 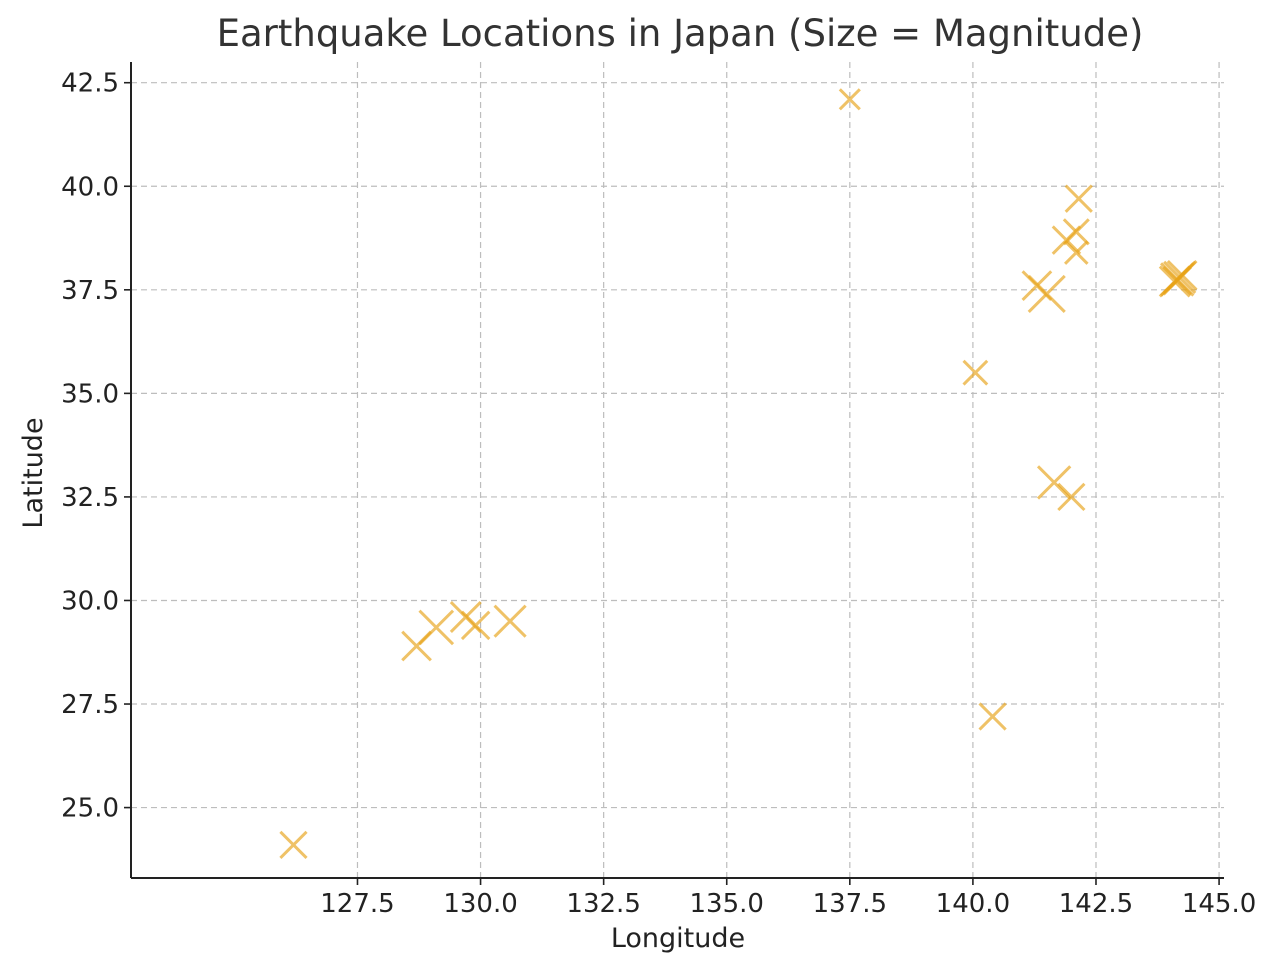 I want to click on x-tick-label: 127.5, so click(x=357, y=904).